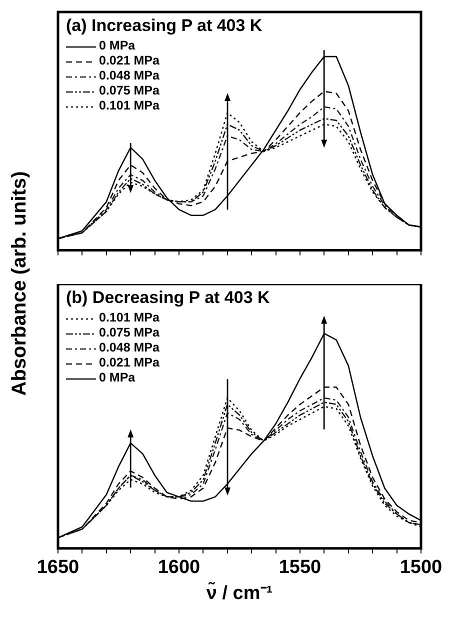  Describe the element at coordinates (239, 592) in the screenshot. I see `x-axis-title: ν̃ / cm⁻¹` at that location.